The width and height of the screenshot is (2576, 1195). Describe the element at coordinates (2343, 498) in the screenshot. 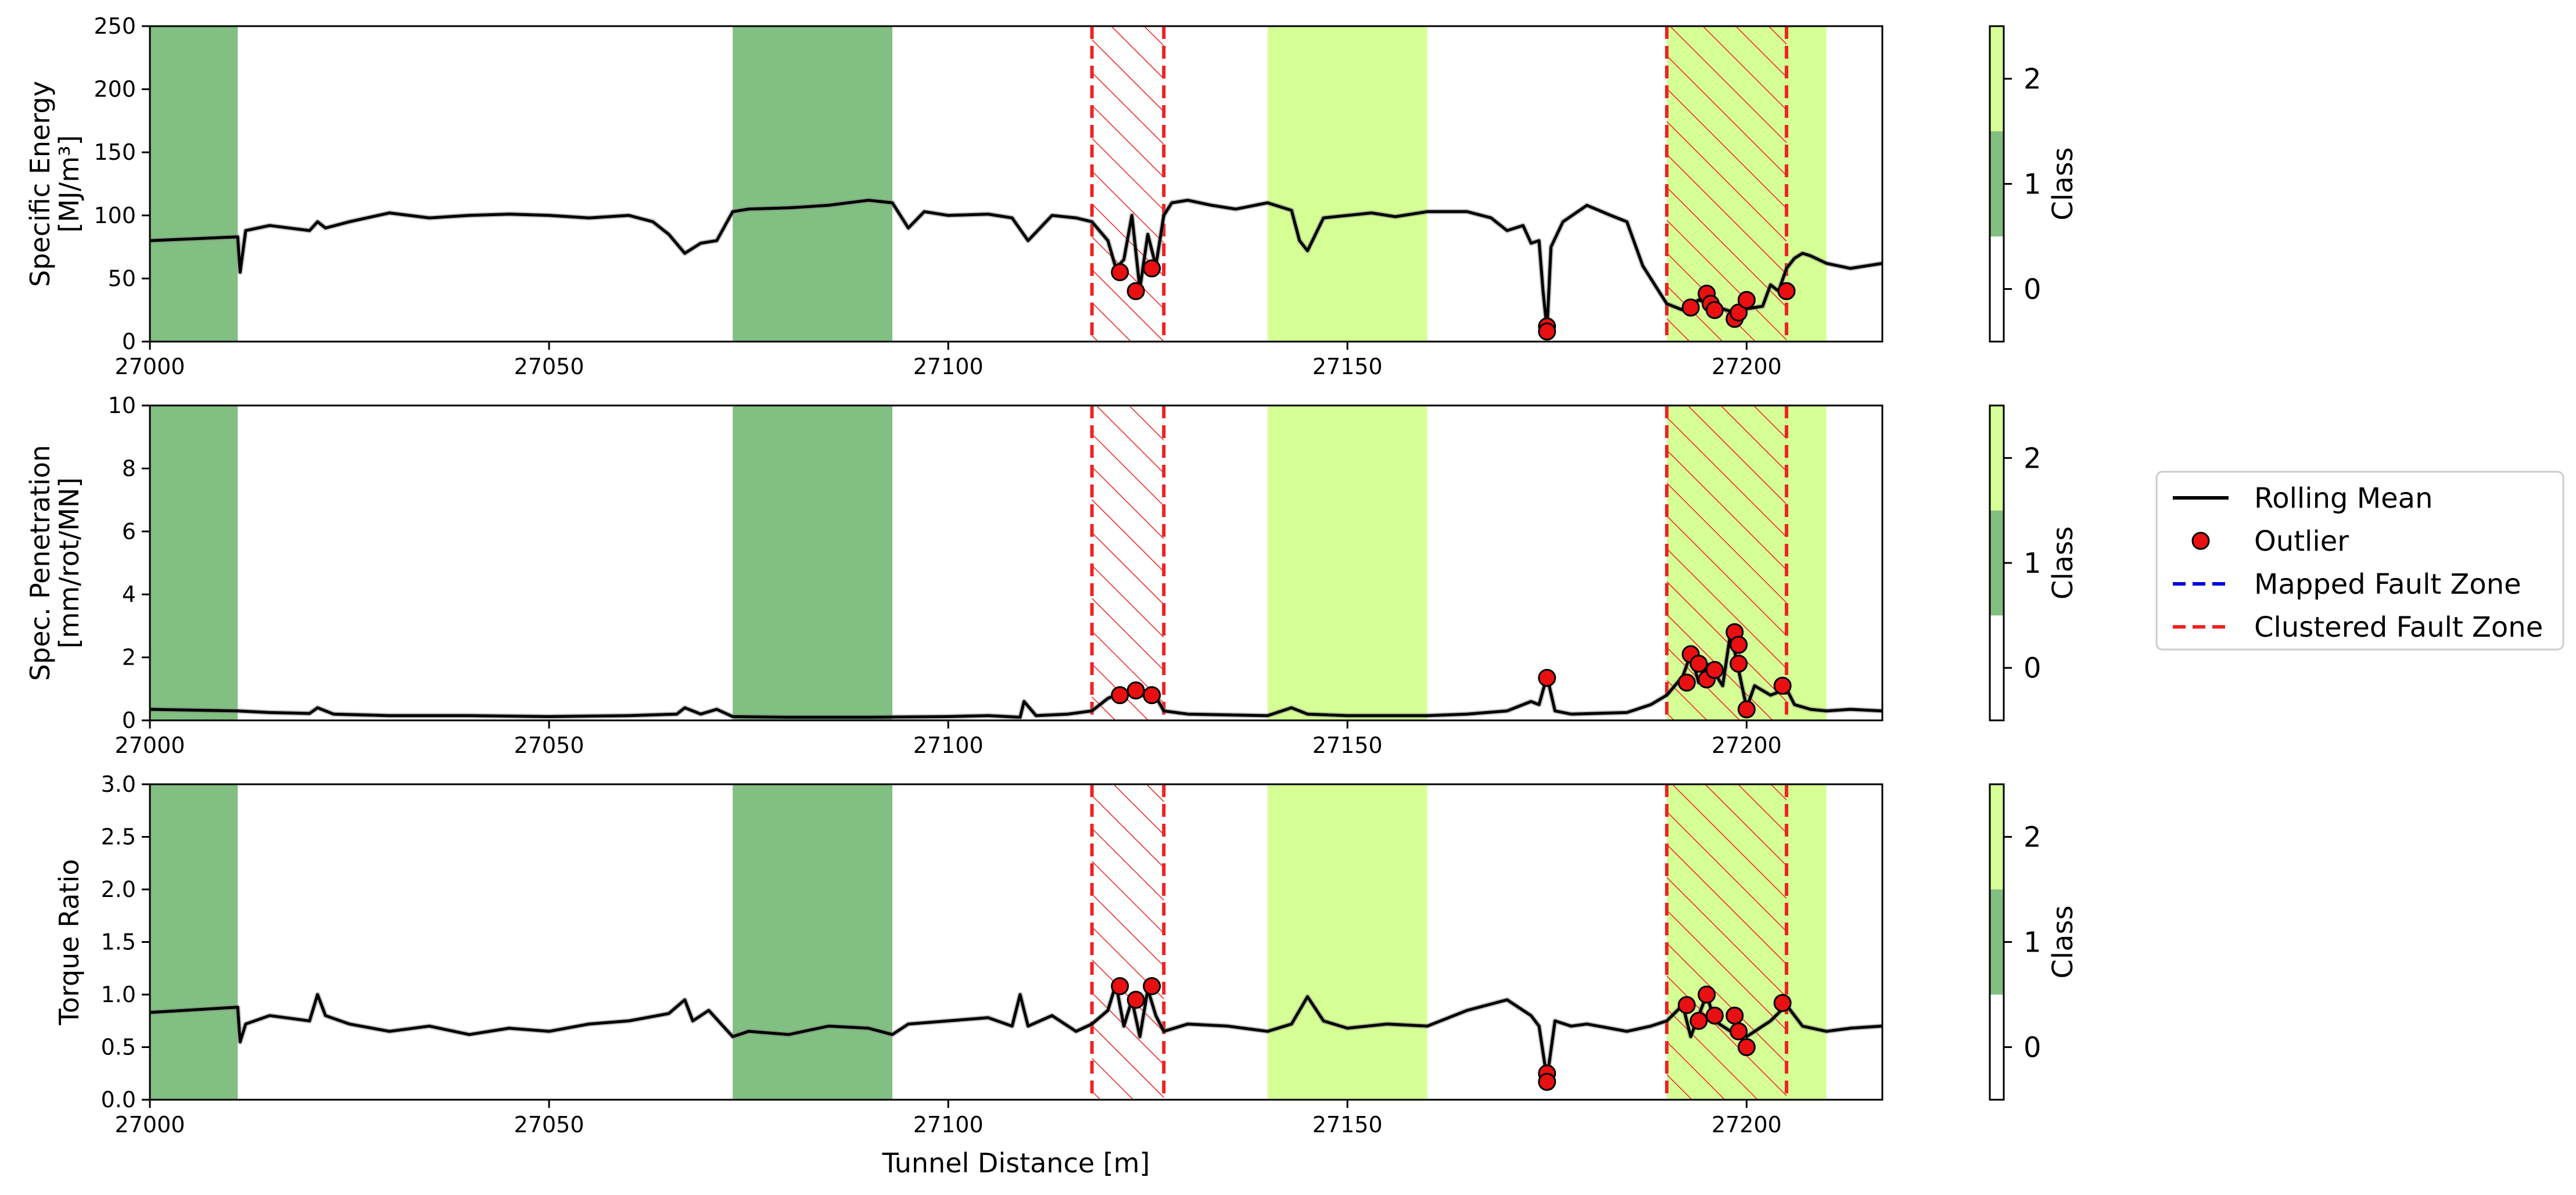

I see `legend-label: Rolling Mean` at that location.